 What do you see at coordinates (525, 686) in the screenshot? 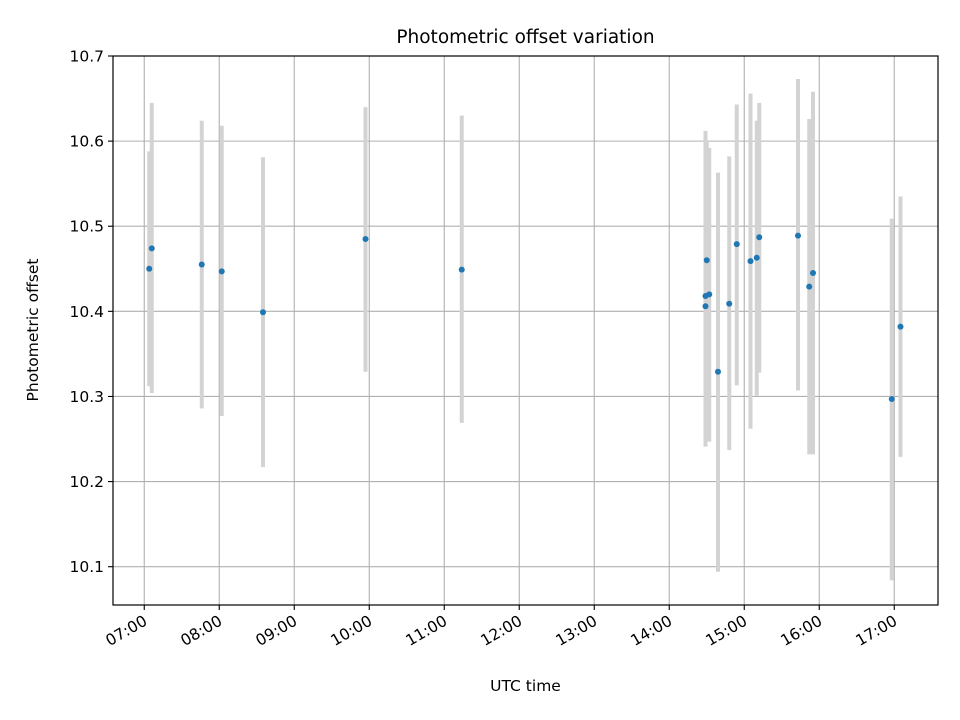
I see `x-axis-title: UTC time` at bounding box center [525, 686].